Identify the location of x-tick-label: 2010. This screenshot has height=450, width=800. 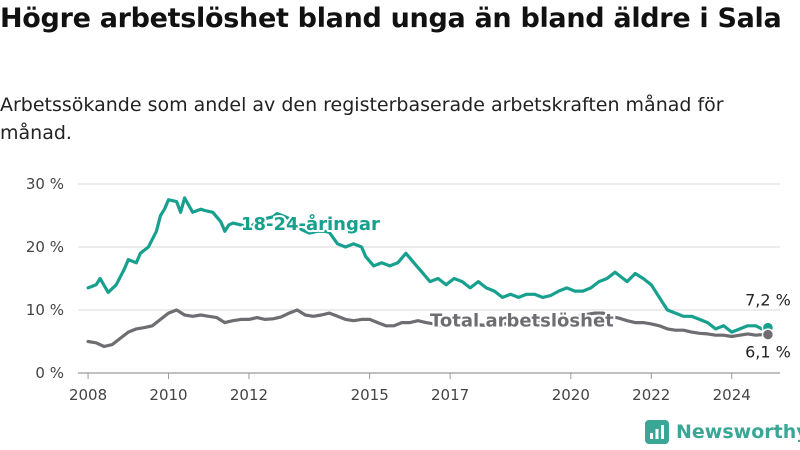
(168, 395).